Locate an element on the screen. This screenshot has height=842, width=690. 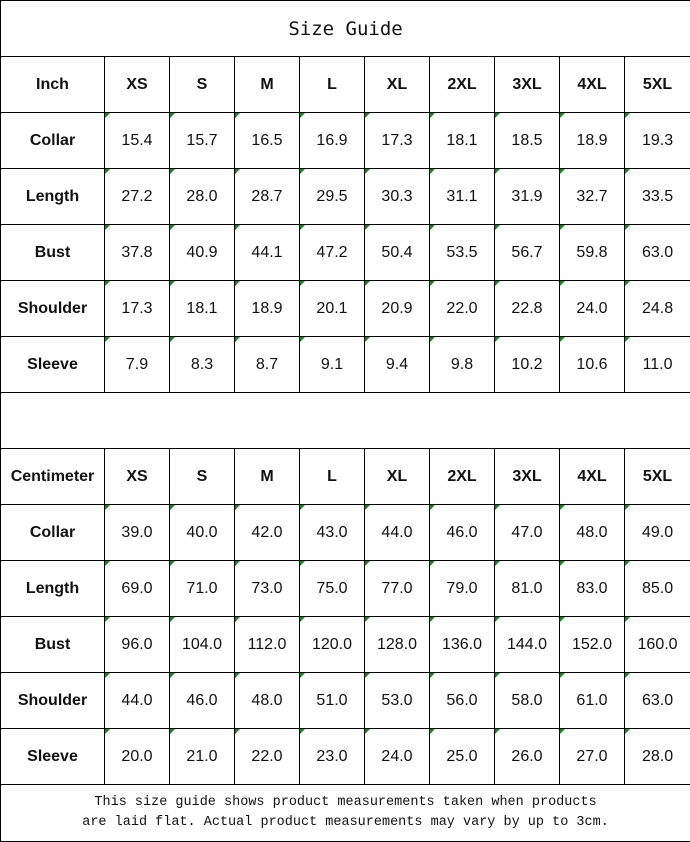
measurement-value: 30.3 is located at coordinates (397, 196).